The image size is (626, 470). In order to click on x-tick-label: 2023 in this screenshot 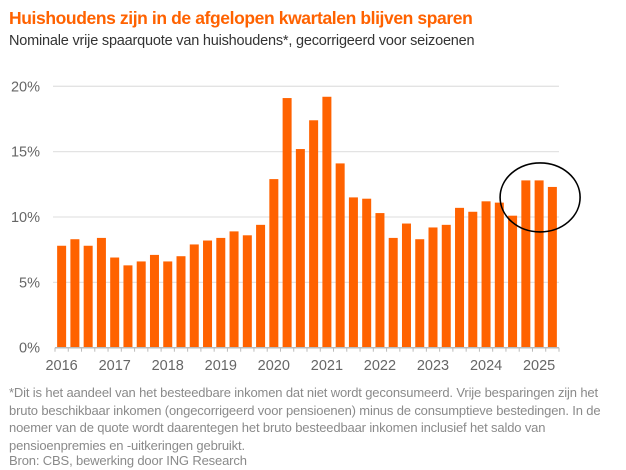, I will do `click(433, 366)`.